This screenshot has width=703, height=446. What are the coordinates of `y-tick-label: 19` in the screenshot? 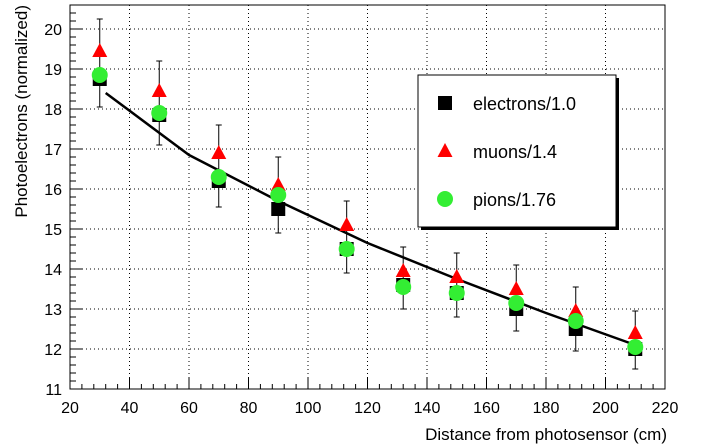 It's located at (53, 70).